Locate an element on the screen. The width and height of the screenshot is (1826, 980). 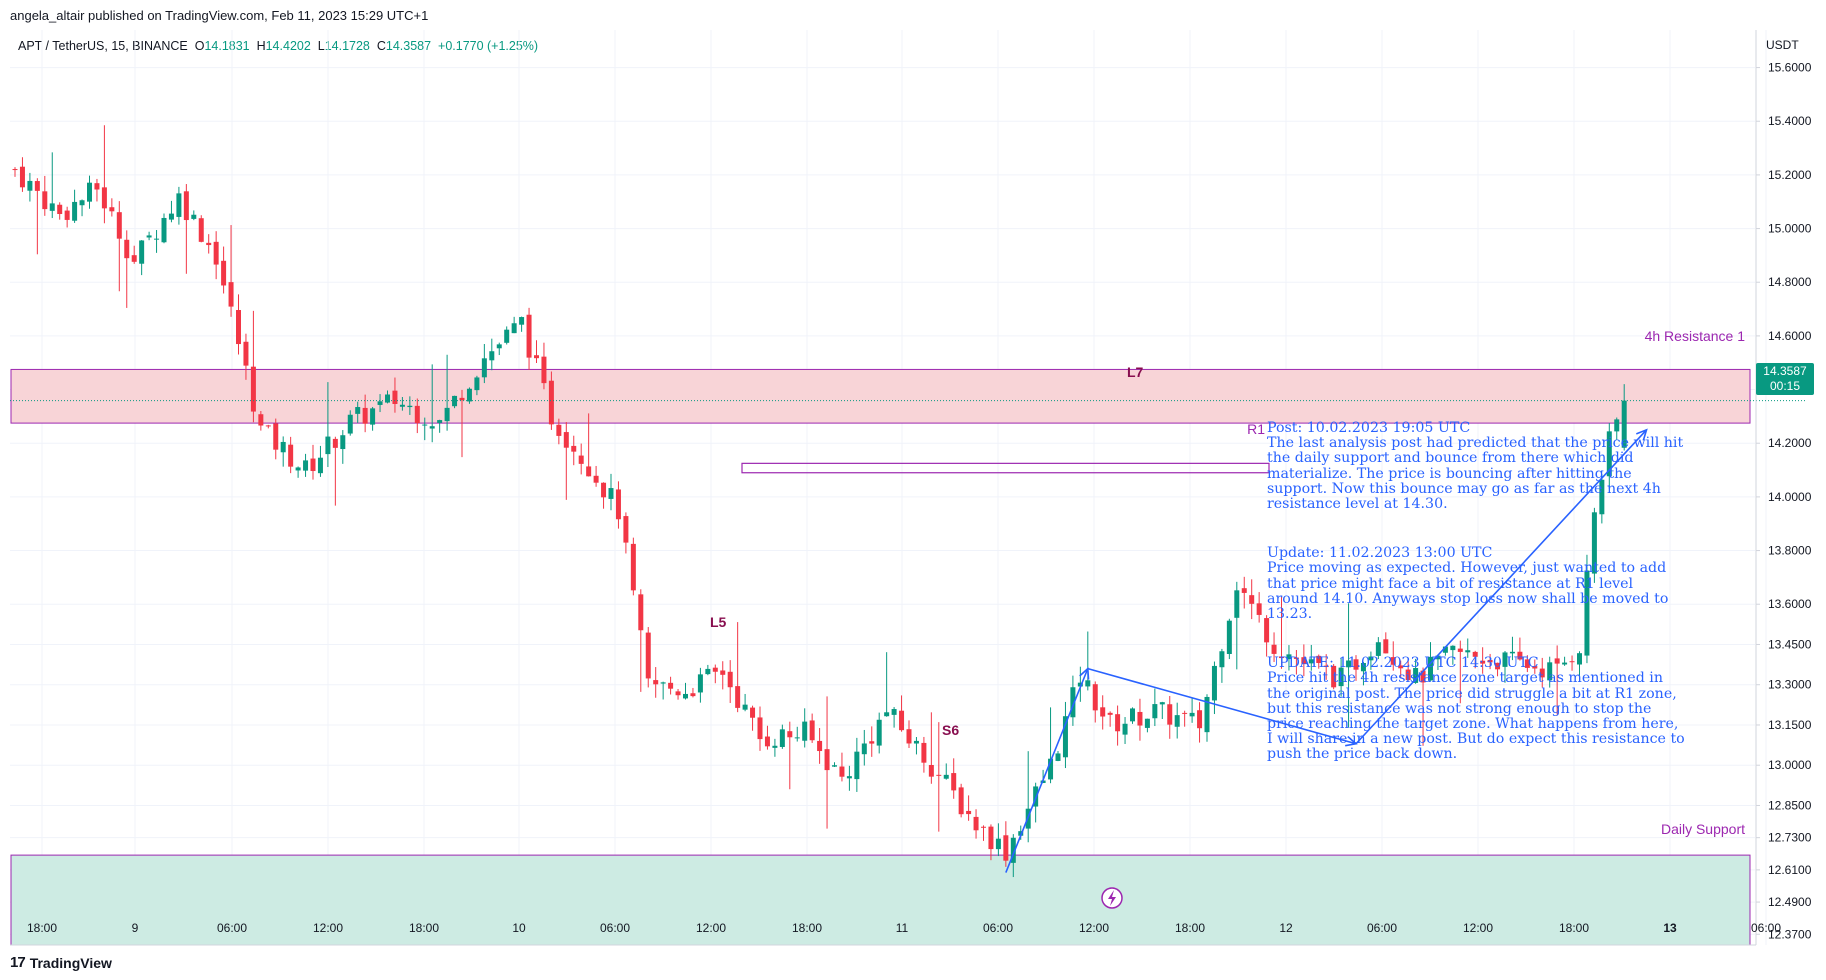
price-tick-label: 15.2000 is located at coordinates (1790, 175).